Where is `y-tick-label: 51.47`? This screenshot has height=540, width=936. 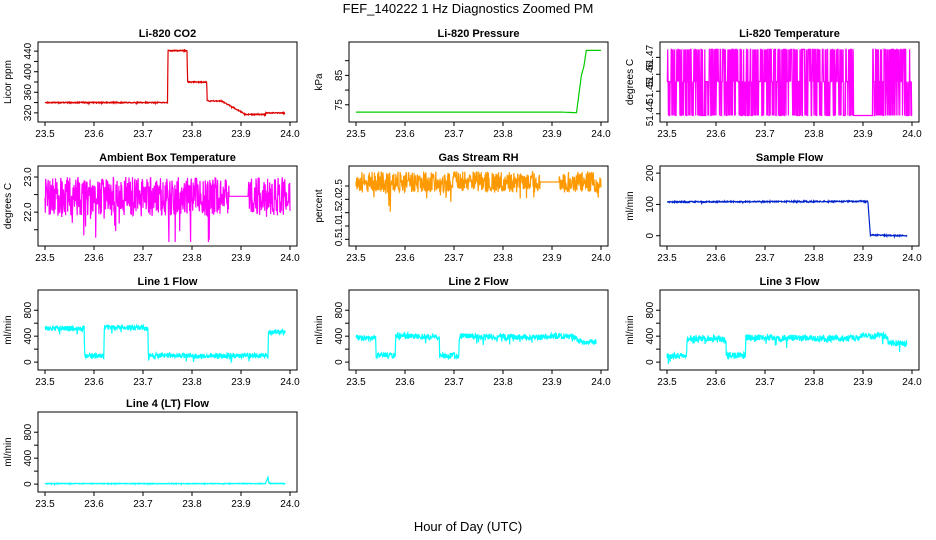
y-tick-label: 51.47 is located at coordinates (650, 56).